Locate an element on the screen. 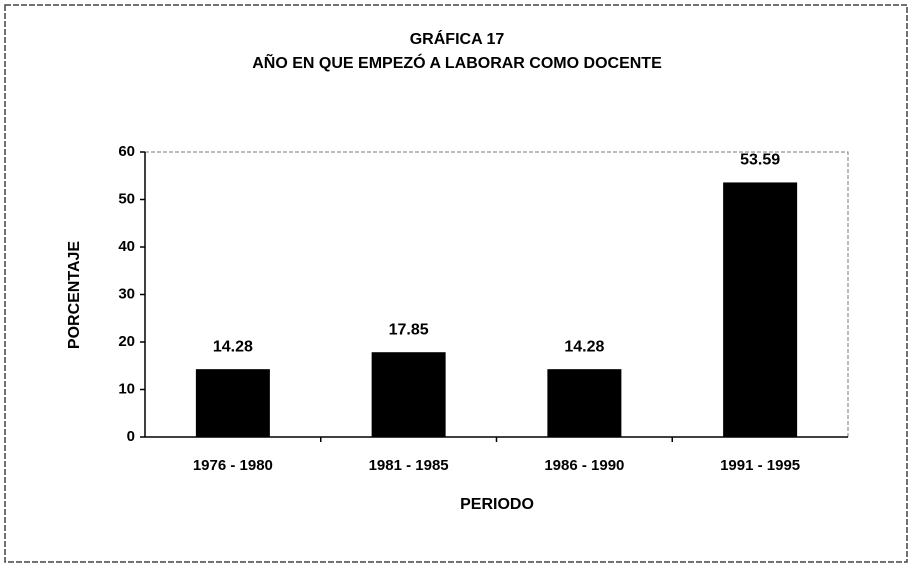 The image size is (913, 568). chart-title: GRÁFICA 17 is located at coordinates (457, 38).